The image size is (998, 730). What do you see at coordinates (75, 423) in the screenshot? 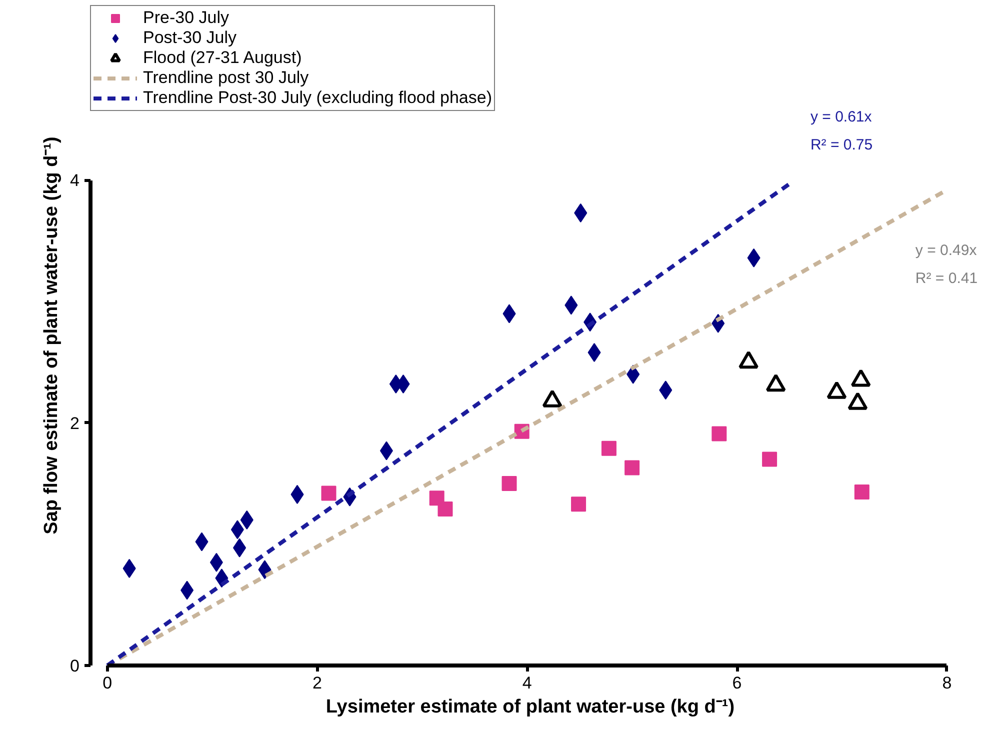
I see `y-tick-label: 2` at bounding box center [75, 423].